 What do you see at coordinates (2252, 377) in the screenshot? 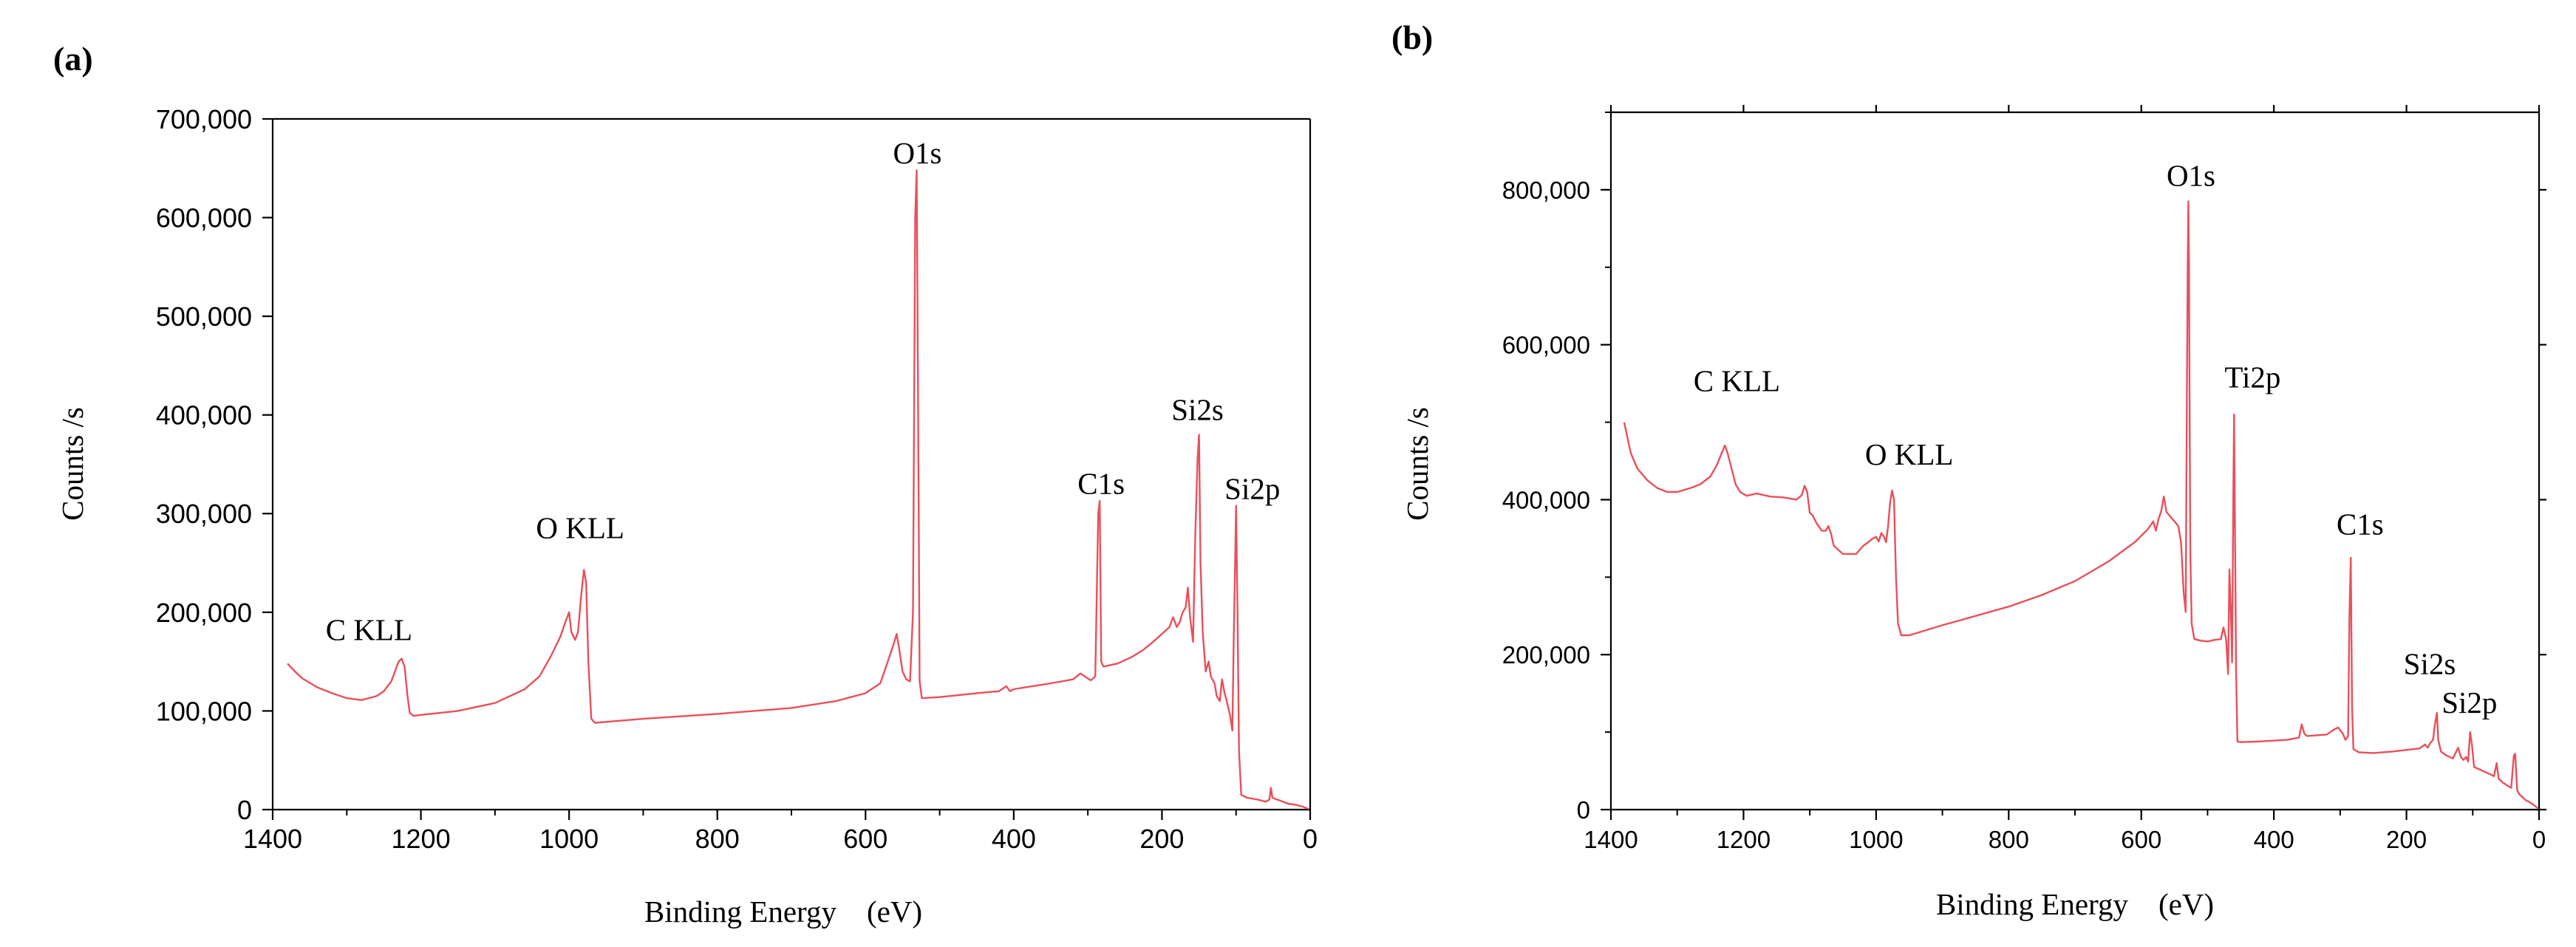
I see `peak-annotation: Ti2p` at bounding box center [2252, 377].